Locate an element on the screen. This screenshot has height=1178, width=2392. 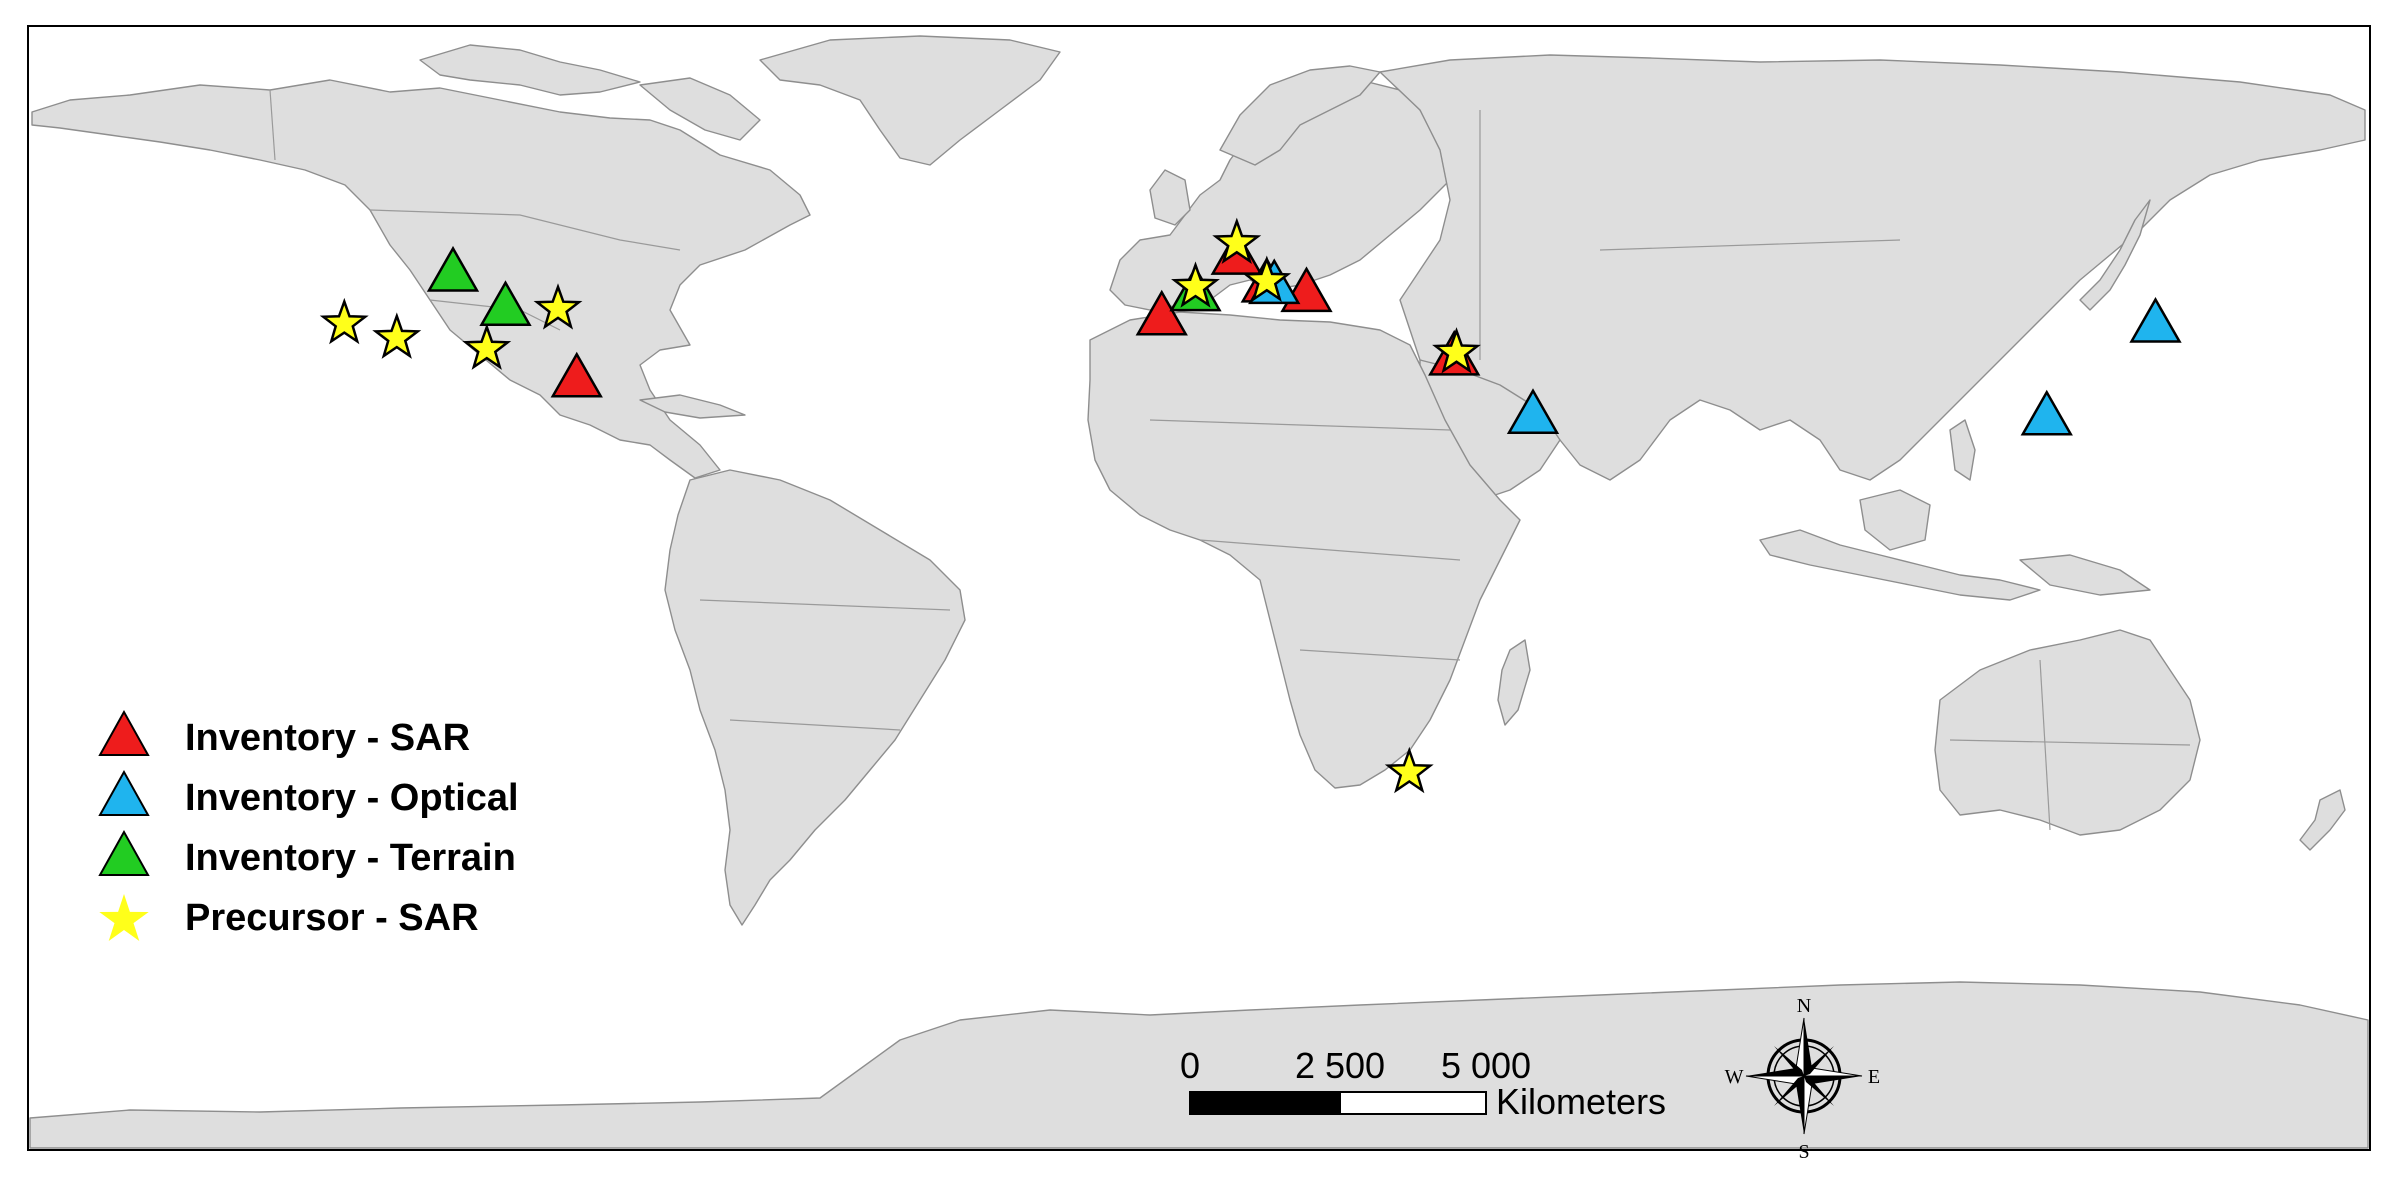
red-triangle-icon is located at coordinates (124, 732).